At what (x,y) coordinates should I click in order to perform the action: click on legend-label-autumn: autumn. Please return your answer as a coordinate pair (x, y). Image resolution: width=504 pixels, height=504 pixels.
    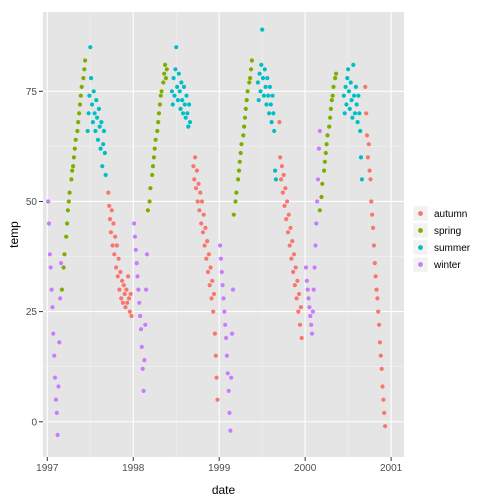
    Looking at the image, I should click on (450, 214).